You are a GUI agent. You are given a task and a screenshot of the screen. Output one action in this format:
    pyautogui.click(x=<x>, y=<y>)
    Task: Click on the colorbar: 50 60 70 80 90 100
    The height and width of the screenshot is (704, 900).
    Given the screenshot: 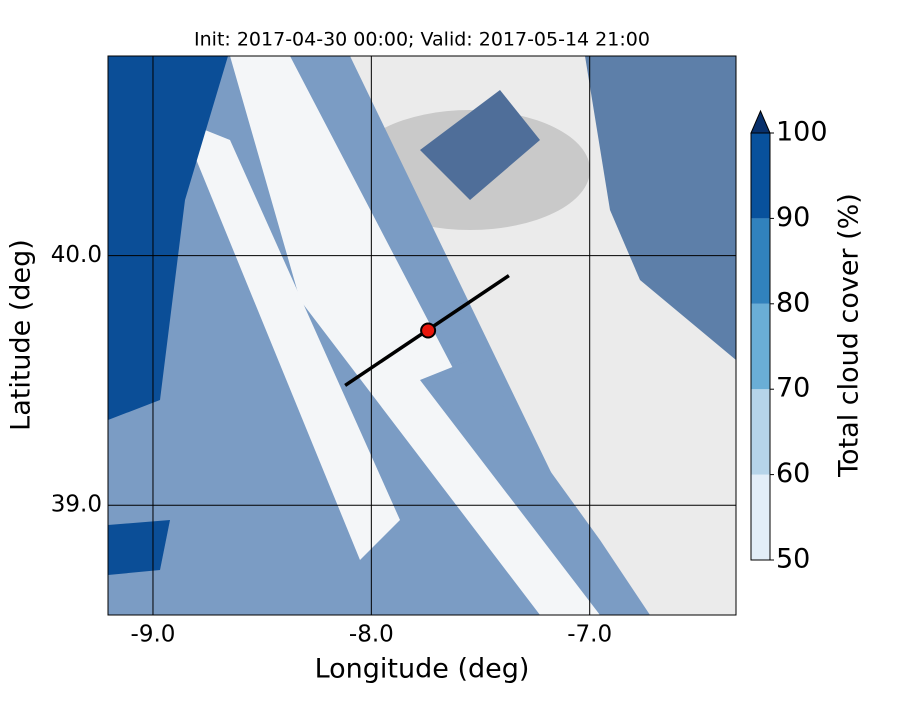 What is the action you would take?
    pyautogui.click(x=789, y=342)
    